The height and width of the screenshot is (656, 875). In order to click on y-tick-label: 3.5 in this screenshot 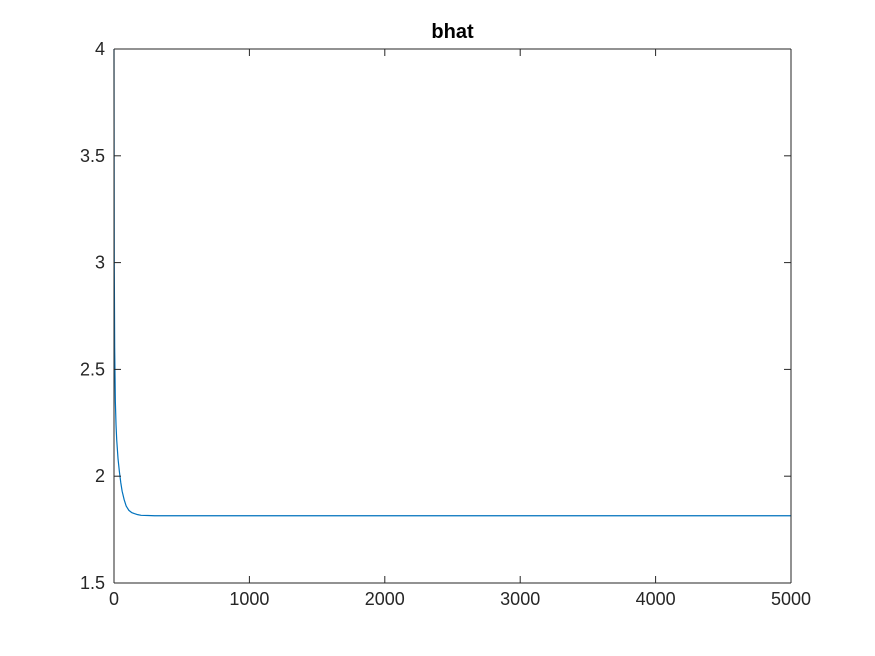, I will do `click(92, 156)`.